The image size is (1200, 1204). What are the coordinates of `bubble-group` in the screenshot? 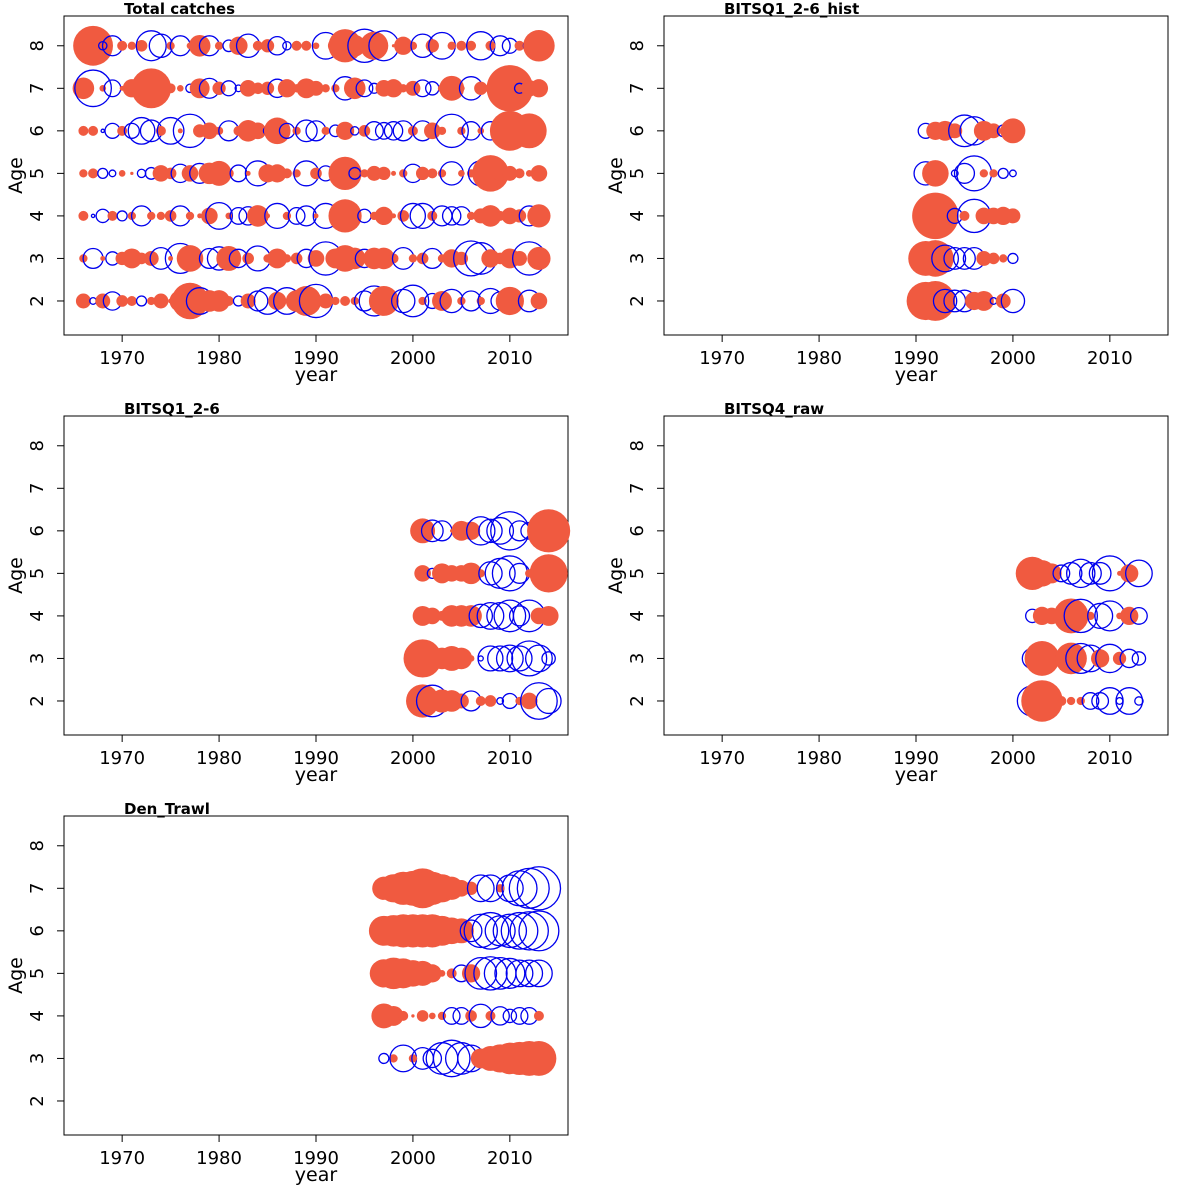 It's located at (313, 172).